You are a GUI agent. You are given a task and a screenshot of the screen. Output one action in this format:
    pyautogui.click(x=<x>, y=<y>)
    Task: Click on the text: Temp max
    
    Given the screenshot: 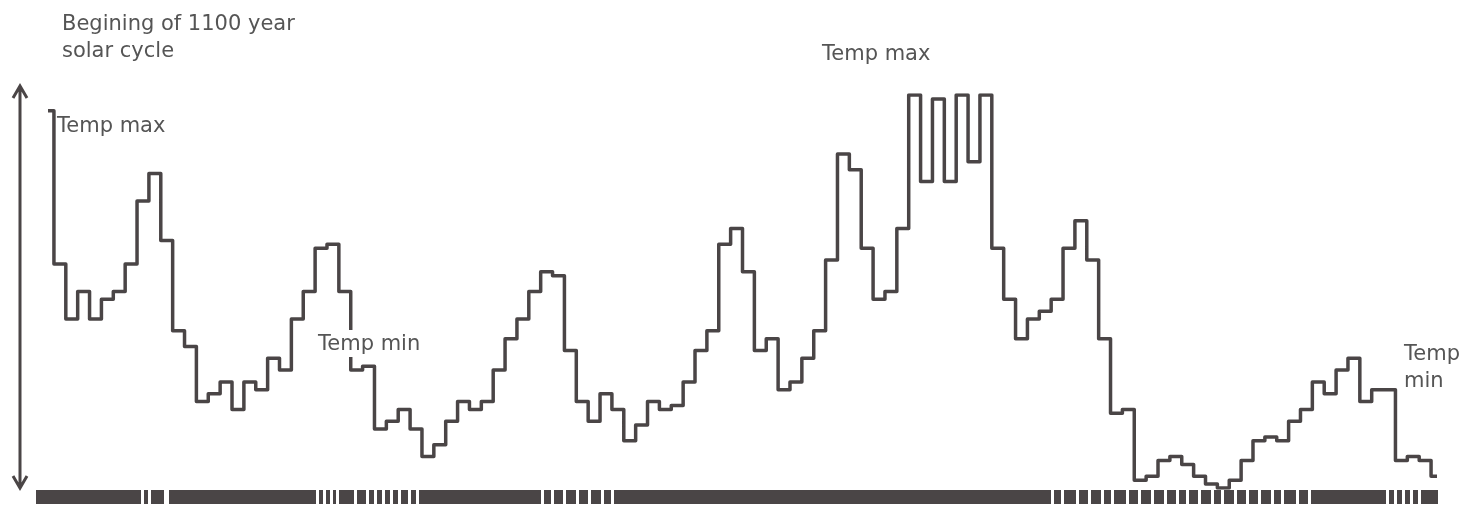 What is the action you would take?
    pyautogui.click(x=902, y=53)
    